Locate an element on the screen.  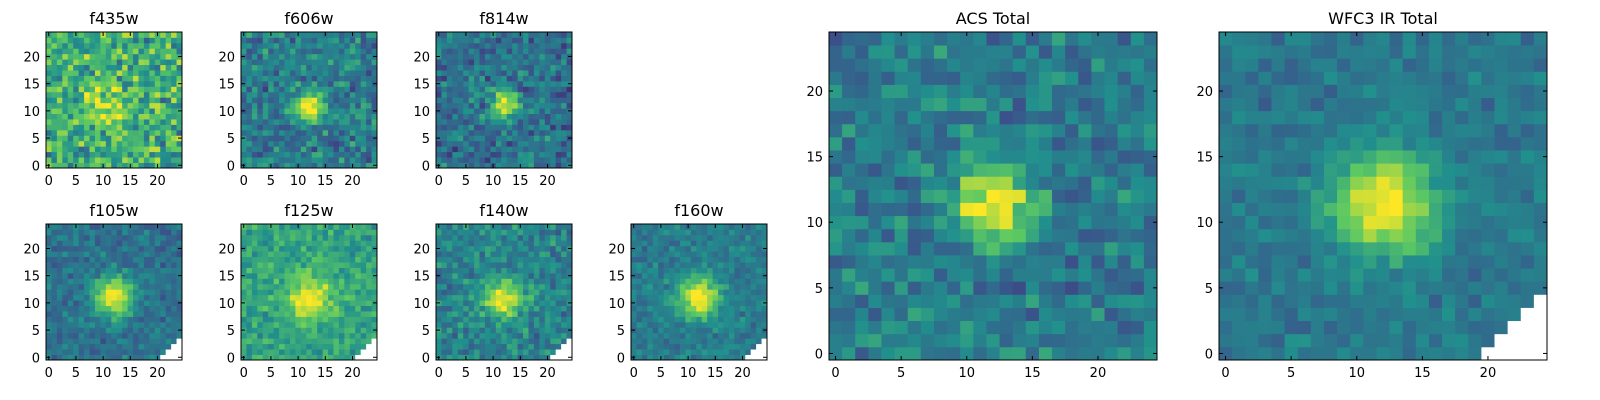
y-tick-label: 20 is located at coordinates (616, 249).